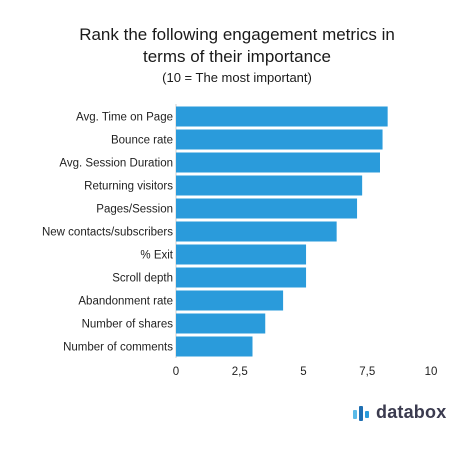 This screenshot has width=474, height=474. Describe the element at coordinates (303, 372) in the screenshot. I see `x-tick-label: 5` at that location.